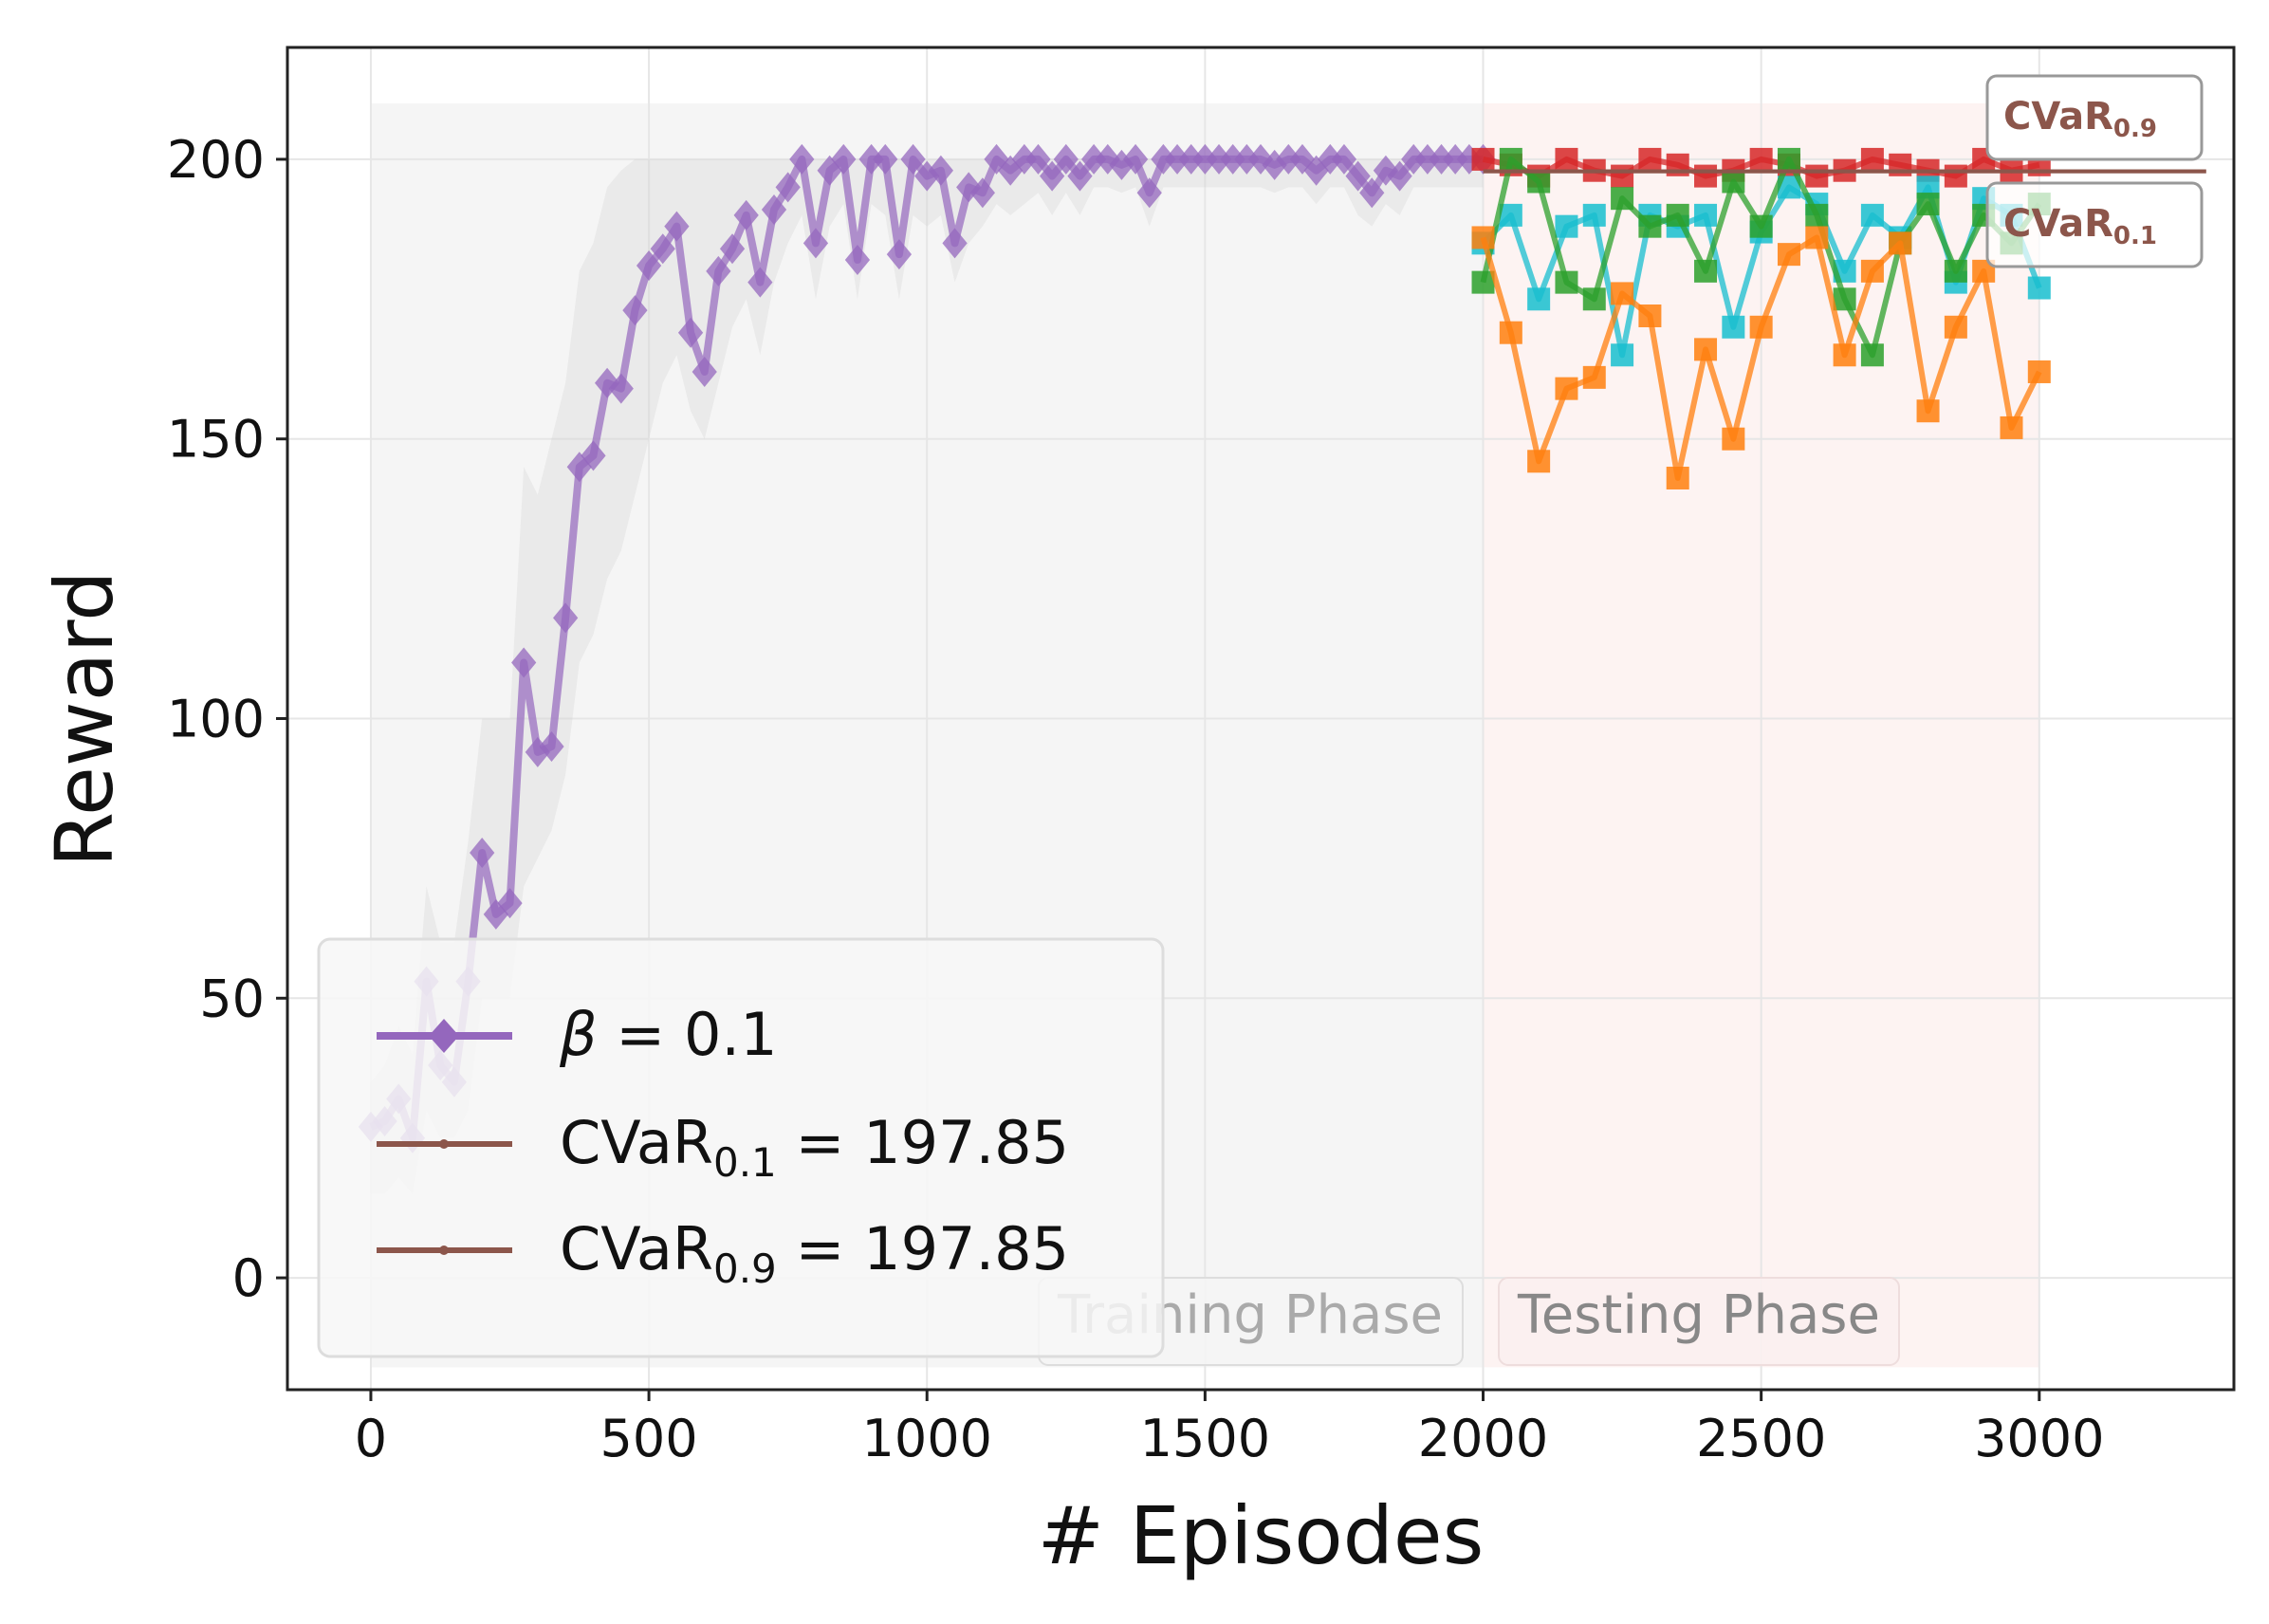 This screenshot has height=1624, width=2269. What do you see at coordinates (1483, 1439) in the screenshot?
I see `x-tick-label: 2000` at bounding box center [1483, 1439].